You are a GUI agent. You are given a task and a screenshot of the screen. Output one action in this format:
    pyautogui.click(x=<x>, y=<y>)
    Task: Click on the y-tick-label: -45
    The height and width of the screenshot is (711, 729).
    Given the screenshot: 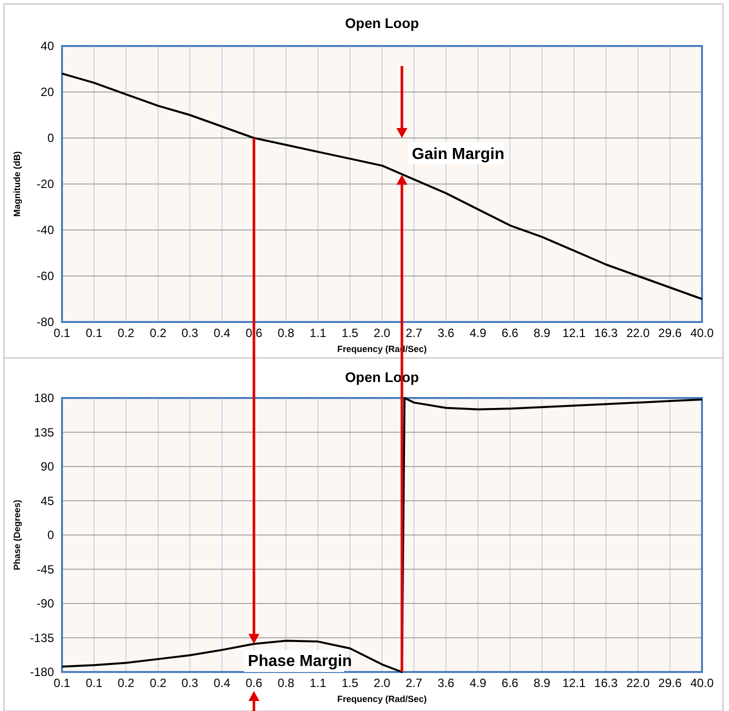 What is the action you would take?
    pyautogui.click(x=45, y=569)
    